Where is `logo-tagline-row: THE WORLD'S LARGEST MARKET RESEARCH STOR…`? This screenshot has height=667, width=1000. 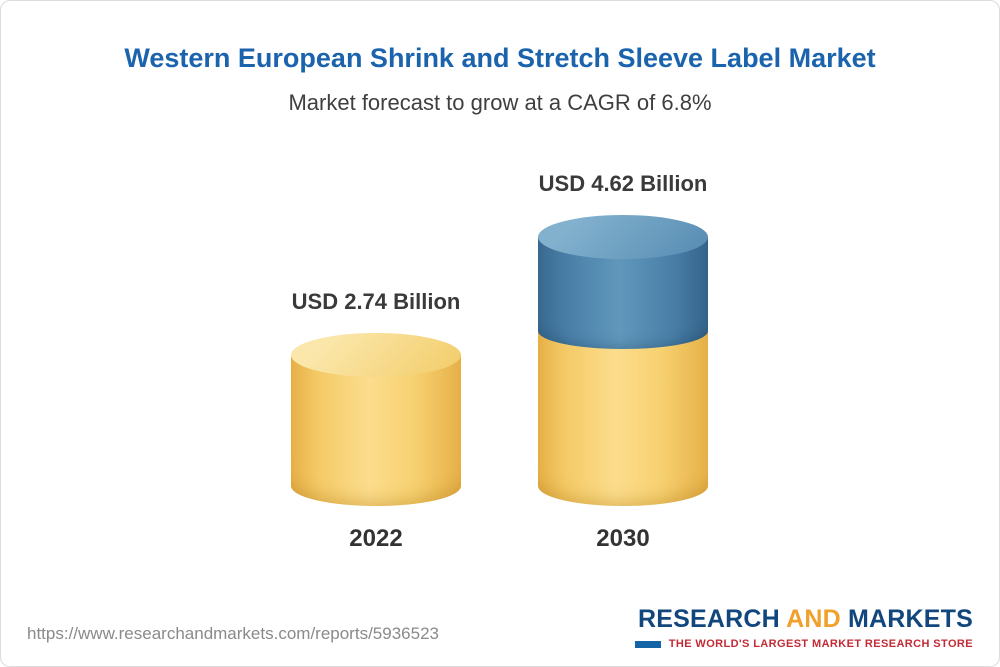 logo-tagline-row: THE WORLD'S LARGEST MARKET RESEARCH STOR… is located at coordinates (804, 644).